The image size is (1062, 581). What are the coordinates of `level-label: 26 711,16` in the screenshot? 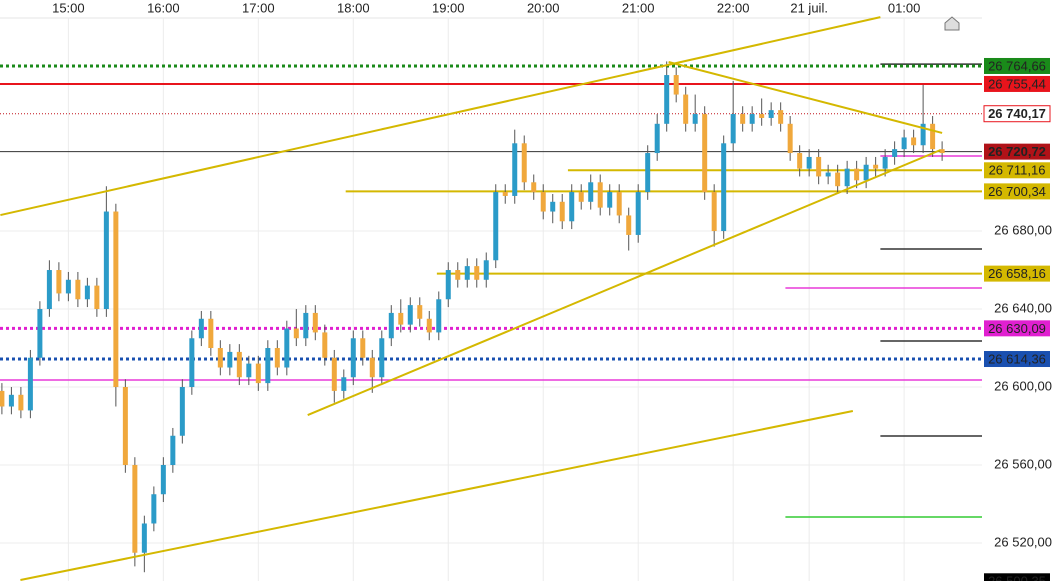 It's located at (1017, 170).